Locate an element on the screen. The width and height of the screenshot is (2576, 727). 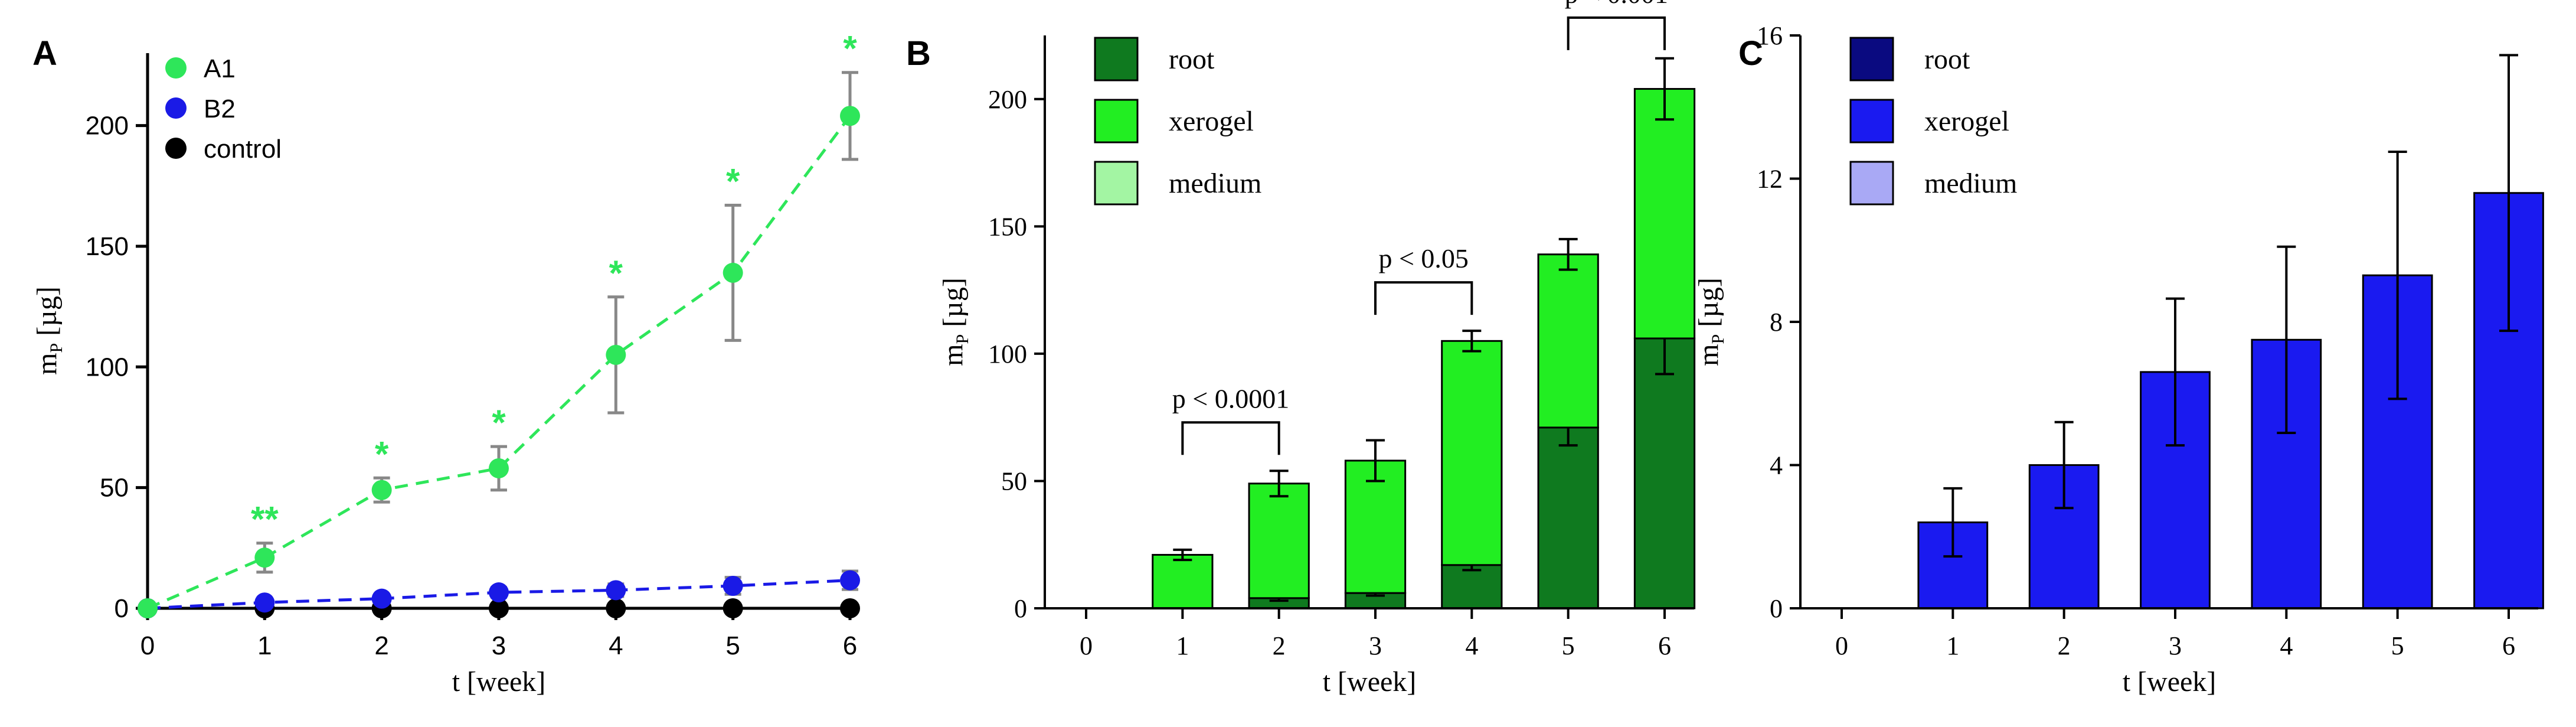
significance-label: p < 0.05 is located at coordinates (1423, 258).